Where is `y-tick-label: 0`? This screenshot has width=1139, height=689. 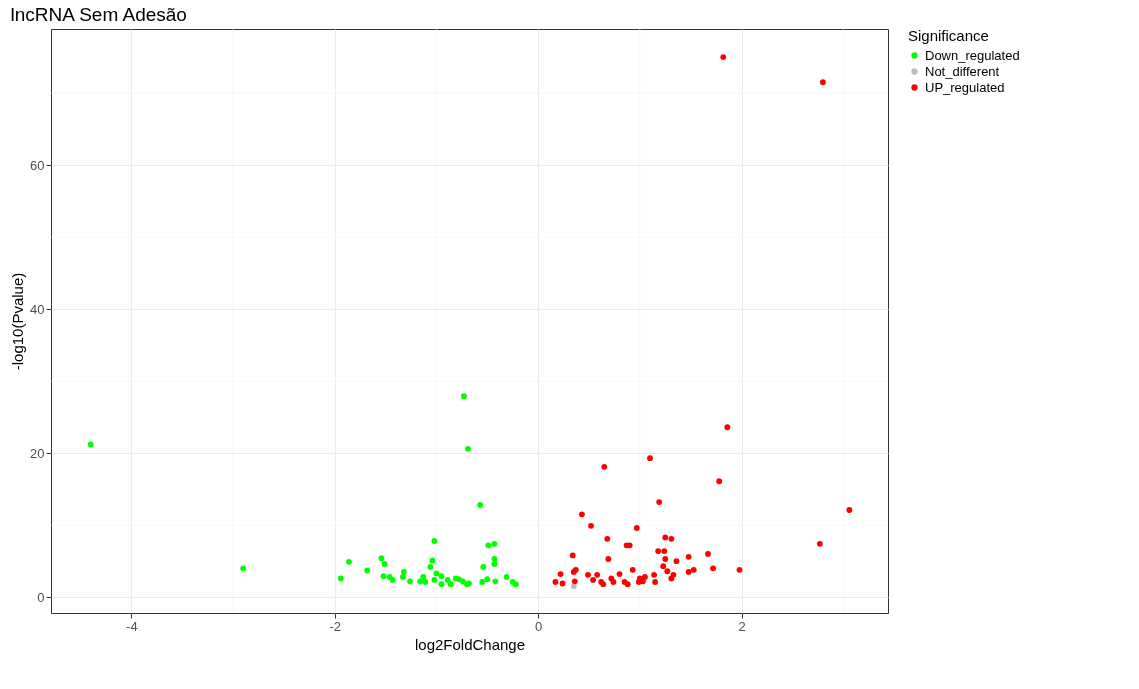 y-tick-label: 0 is located at coordinates (41, 597).